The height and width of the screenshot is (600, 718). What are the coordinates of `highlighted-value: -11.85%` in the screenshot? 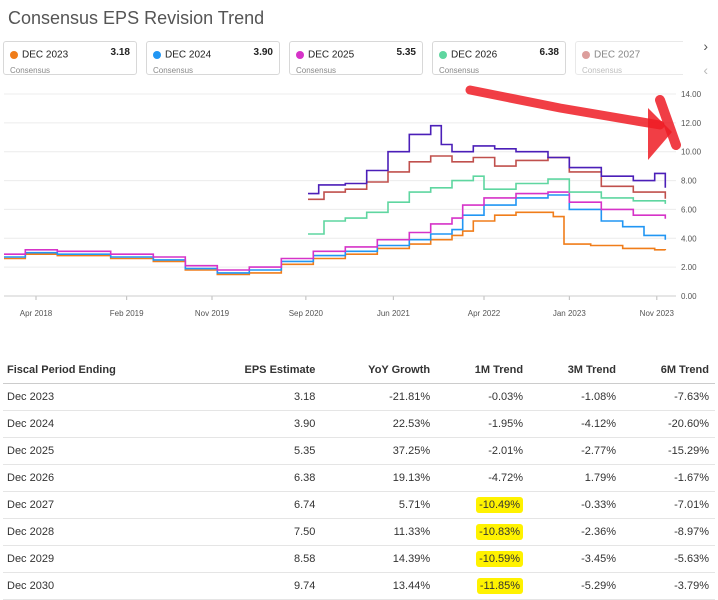 It's located at (500, 586).